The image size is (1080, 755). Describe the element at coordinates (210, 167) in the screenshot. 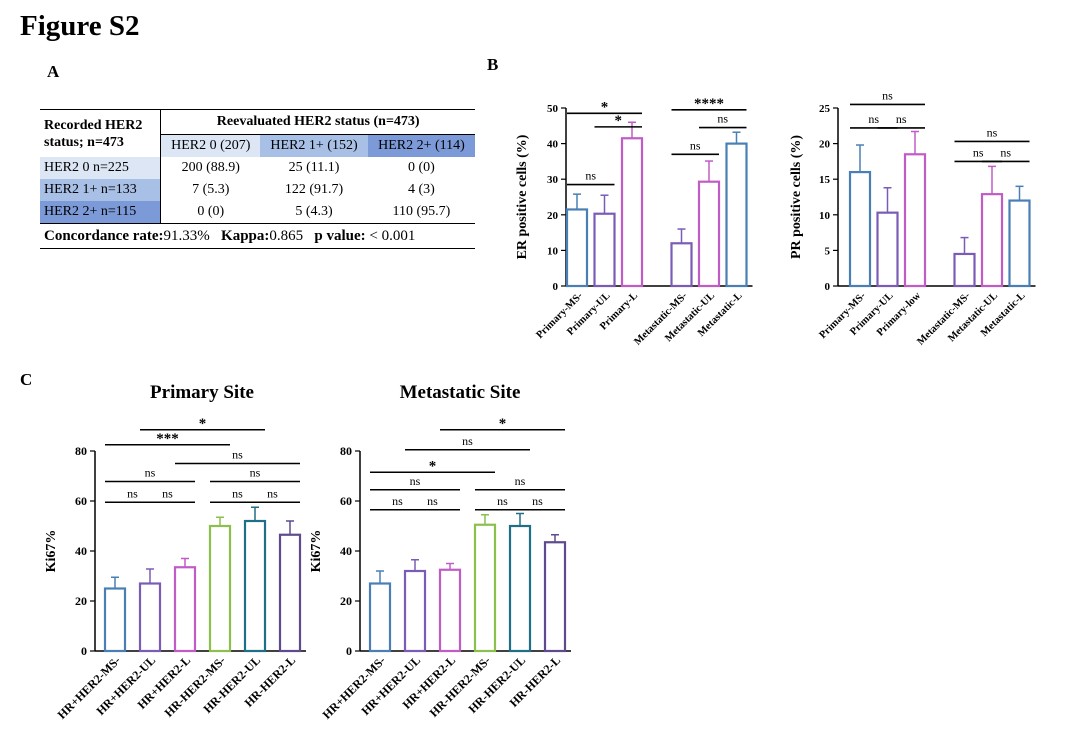

I see `table-cell: 200 (88.9)` at that location.